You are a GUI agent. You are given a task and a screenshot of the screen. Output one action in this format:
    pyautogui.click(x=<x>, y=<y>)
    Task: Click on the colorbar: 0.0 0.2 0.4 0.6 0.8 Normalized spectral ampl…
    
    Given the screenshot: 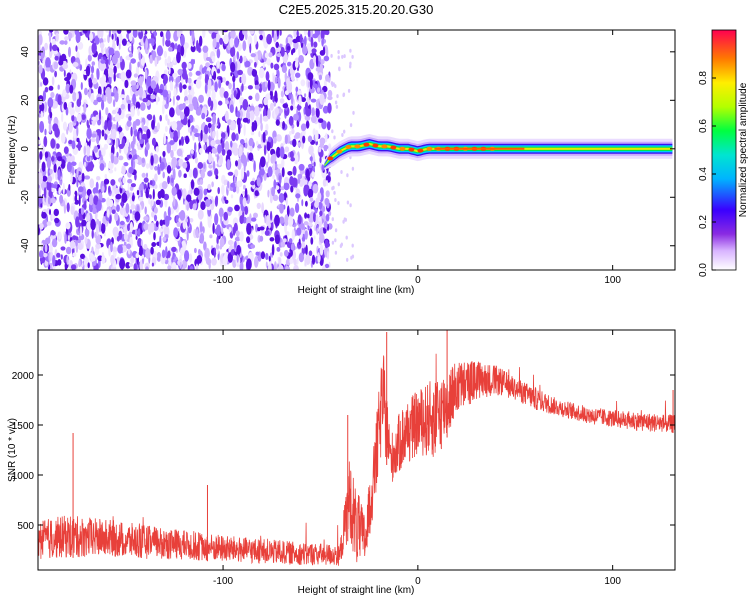 What is the action you would take?
    pyautogui.click(x=723, y=153)
    